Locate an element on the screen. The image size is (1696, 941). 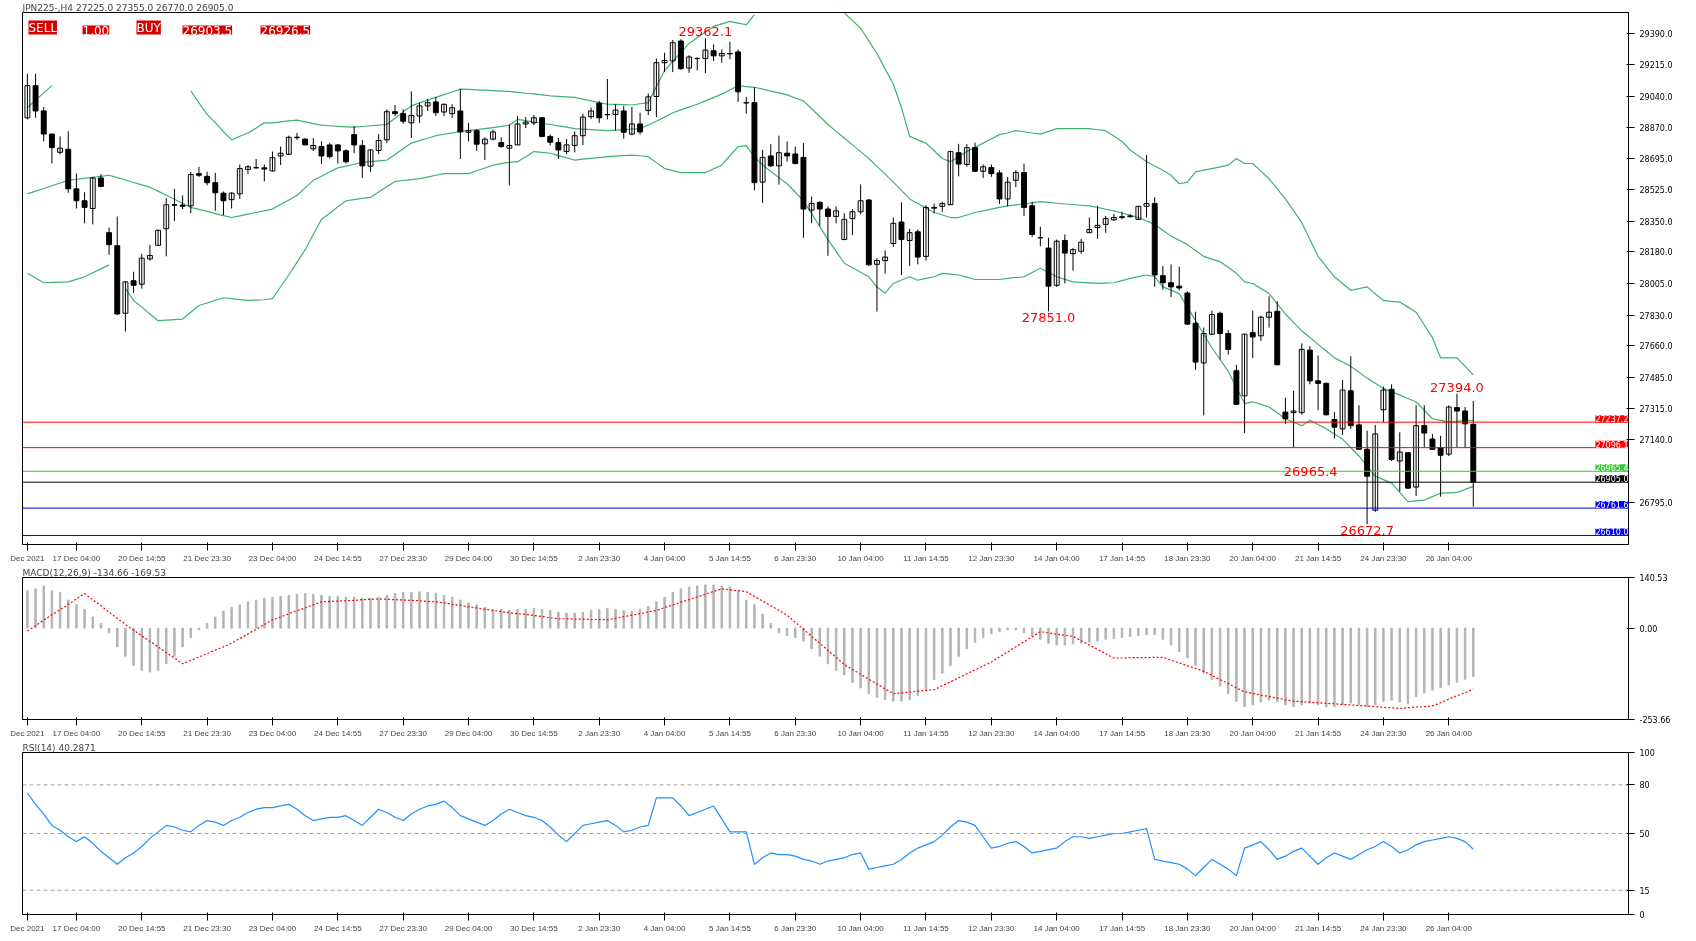
y-tick-label: 15 is located at coordinates (1644, 891).